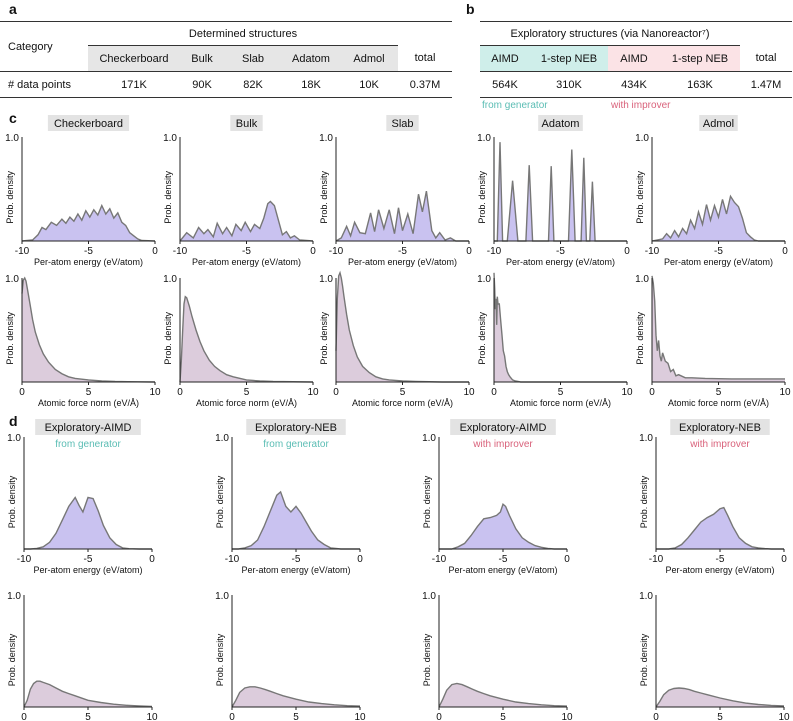  What do you see at coordinates (296, 716) in the screenshot?
I see `d-force-neb-gen-xtick-1: 5` at bounding box center [296, 716].